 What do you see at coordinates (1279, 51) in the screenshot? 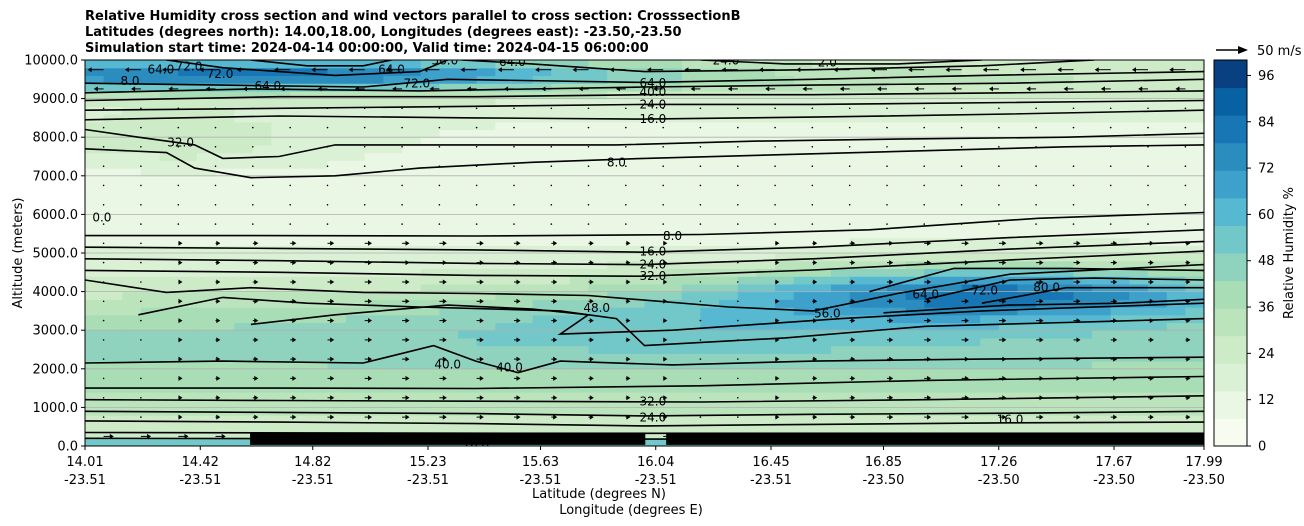
I see `quiver-key-label: 50 m/s` at bounding box center [1279, 51].